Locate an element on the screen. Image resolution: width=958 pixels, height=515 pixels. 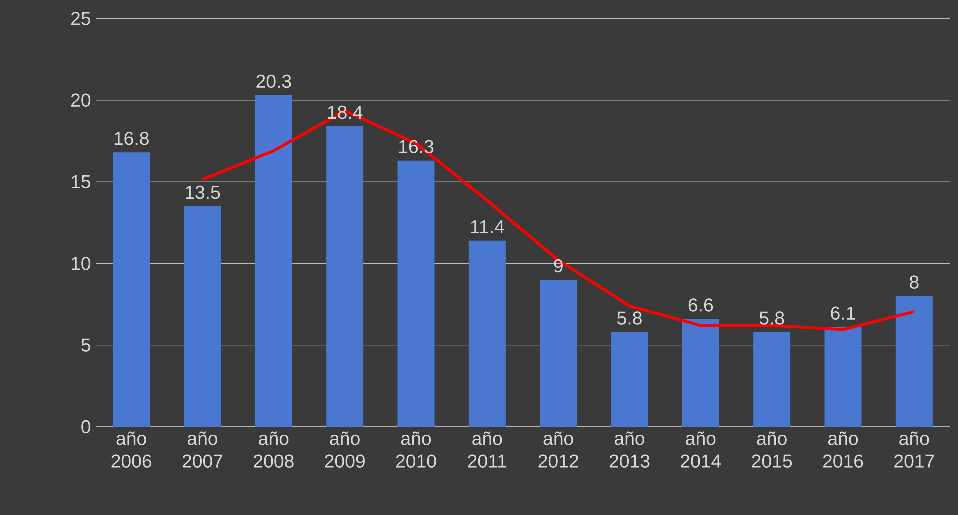
y-tick-label: 5 is located at coordinates (86, 345).